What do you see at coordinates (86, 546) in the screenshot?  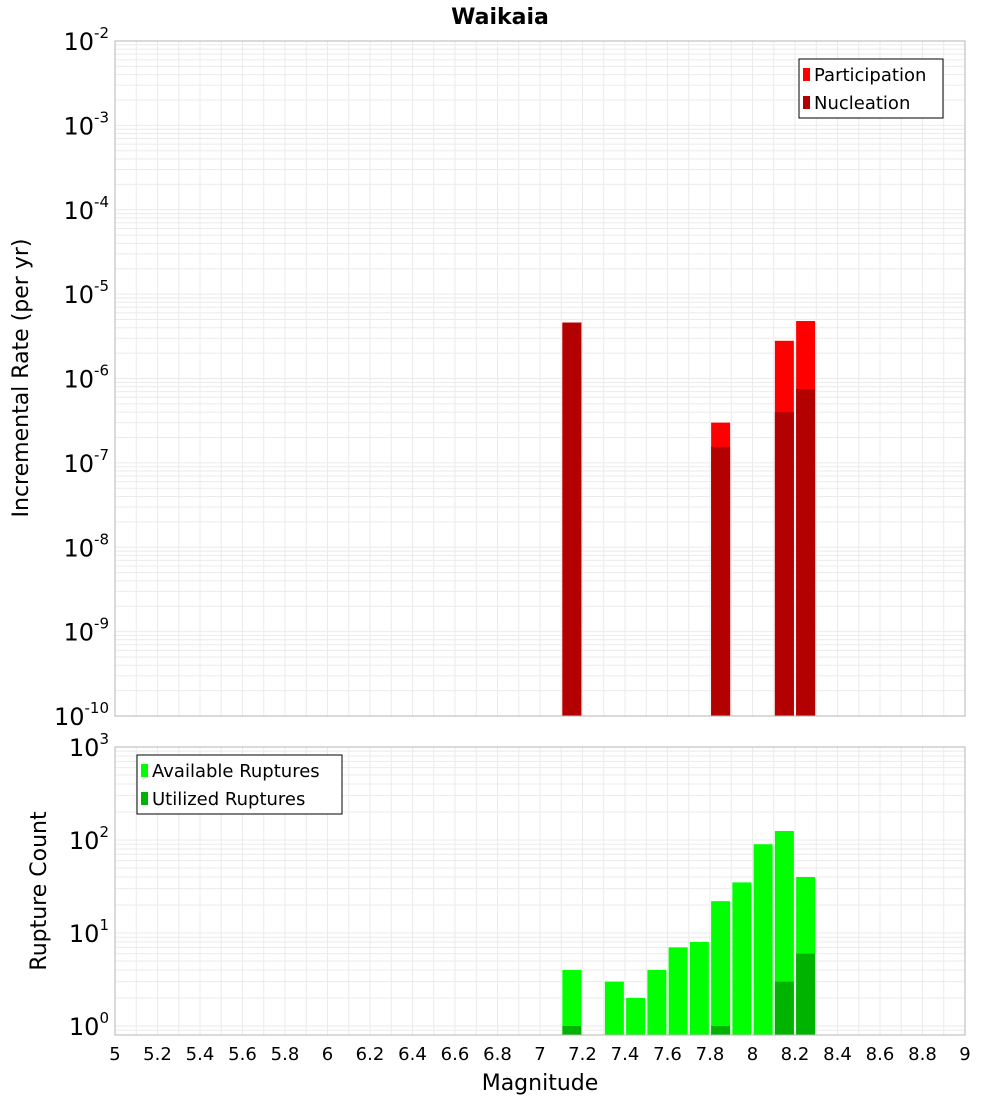 I see `y-tick-label: 10⁻⁸` at bounding box center [86, 546].